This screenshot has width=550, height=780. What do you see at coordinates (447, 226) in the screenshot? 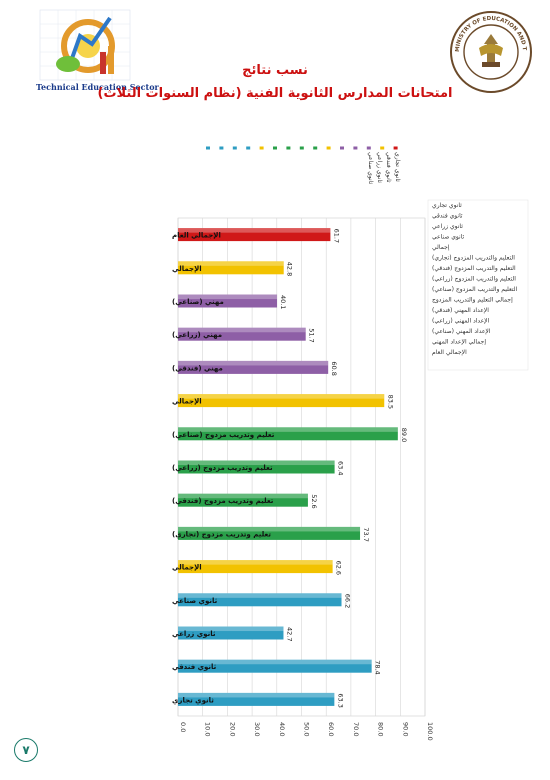
I see `legend-entry: ثانوي زراعي` at bounding box center [447, 226].